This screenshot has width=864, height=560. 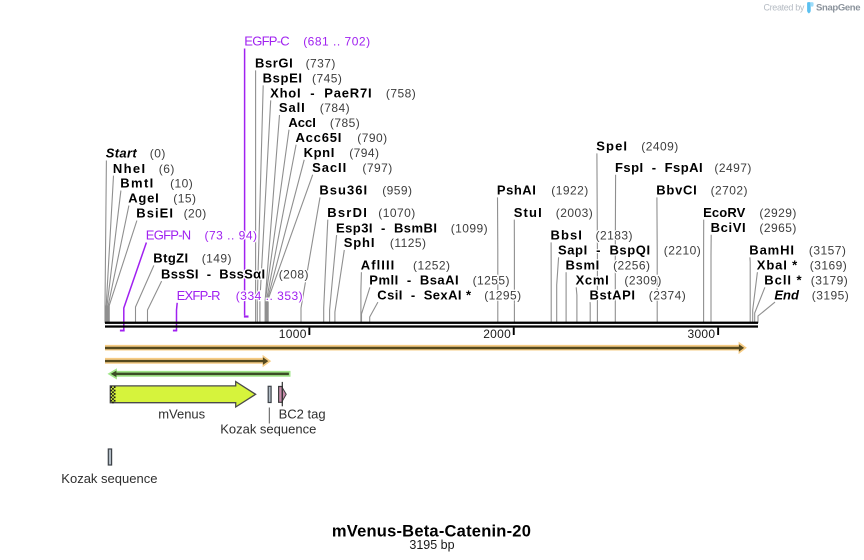 What do you see at coordinates (122, 153) in the screenshot?
I see `svg-text: Start` at bounding box center [122, 153].